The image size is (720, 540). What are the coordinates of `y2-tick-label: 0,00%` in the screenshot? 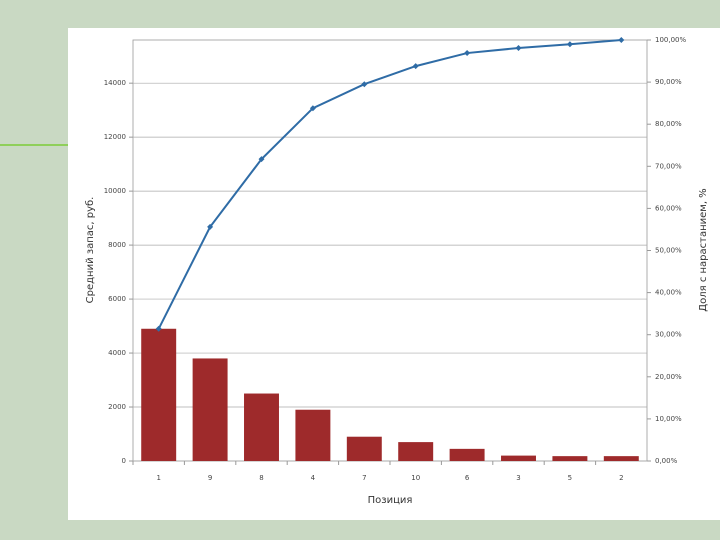 It's located at (666, 461).